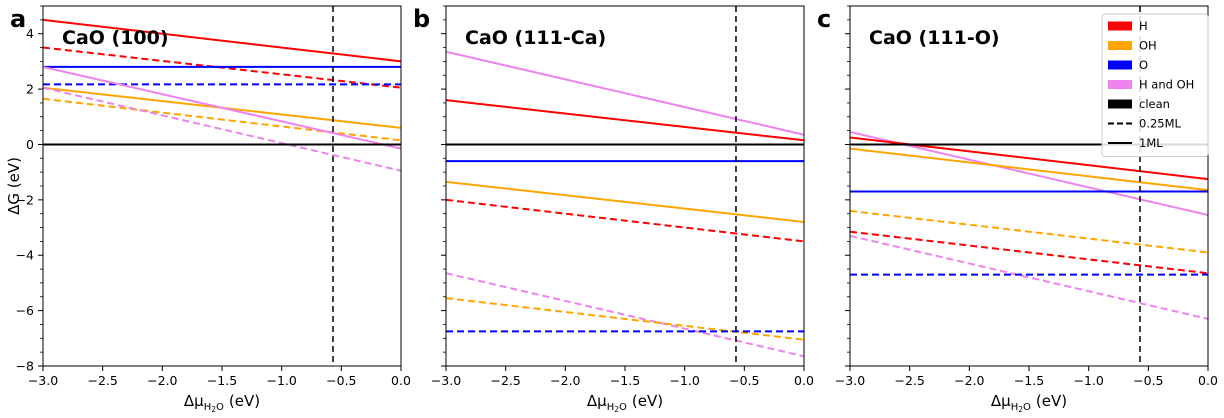  I want to click on y-tick-label: −8, so click(25, 366).